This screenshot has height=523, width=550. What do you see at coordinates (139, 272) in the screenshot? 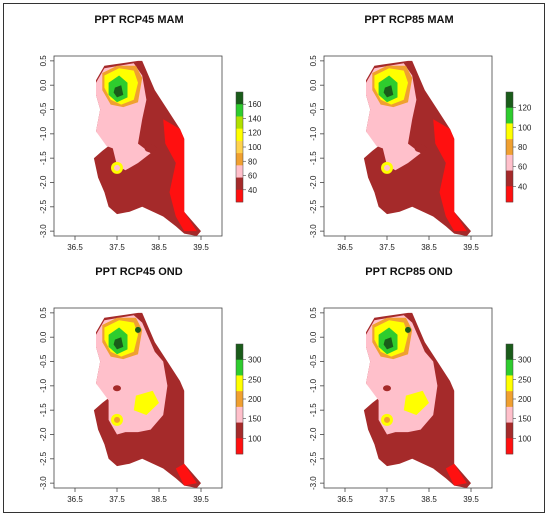
I see `panel-title: PPT RCP45 OND` at bounding box center [139, 272].